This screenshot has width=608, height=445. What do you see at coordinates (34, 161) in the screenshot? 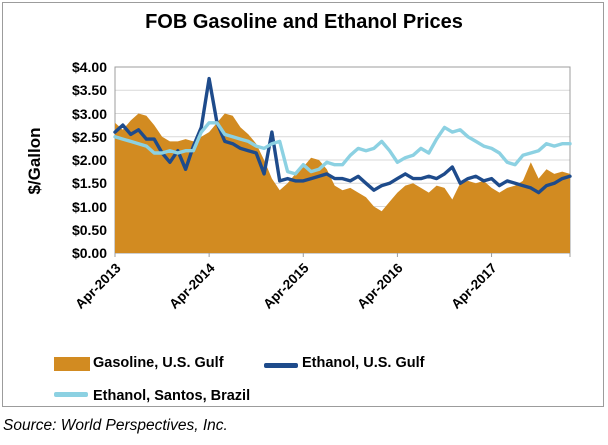
I see `y-axis-title: $/Gallon` at bounding box center [34, 161].